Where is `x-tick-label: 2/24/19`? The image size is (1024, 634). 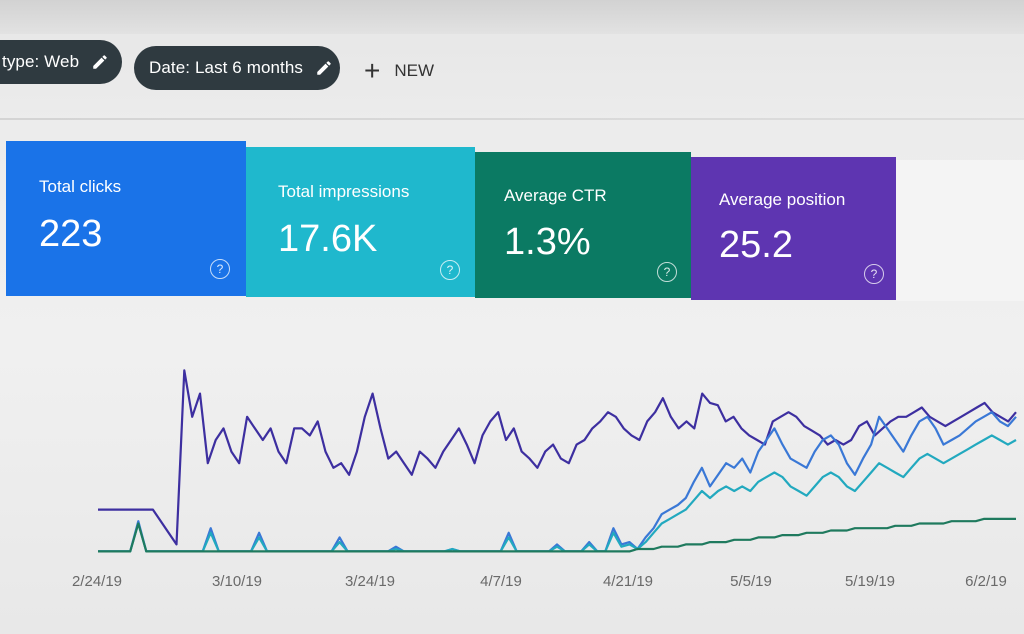
x-tick-label: 2/24/19 is located at coordinates (97, 581).